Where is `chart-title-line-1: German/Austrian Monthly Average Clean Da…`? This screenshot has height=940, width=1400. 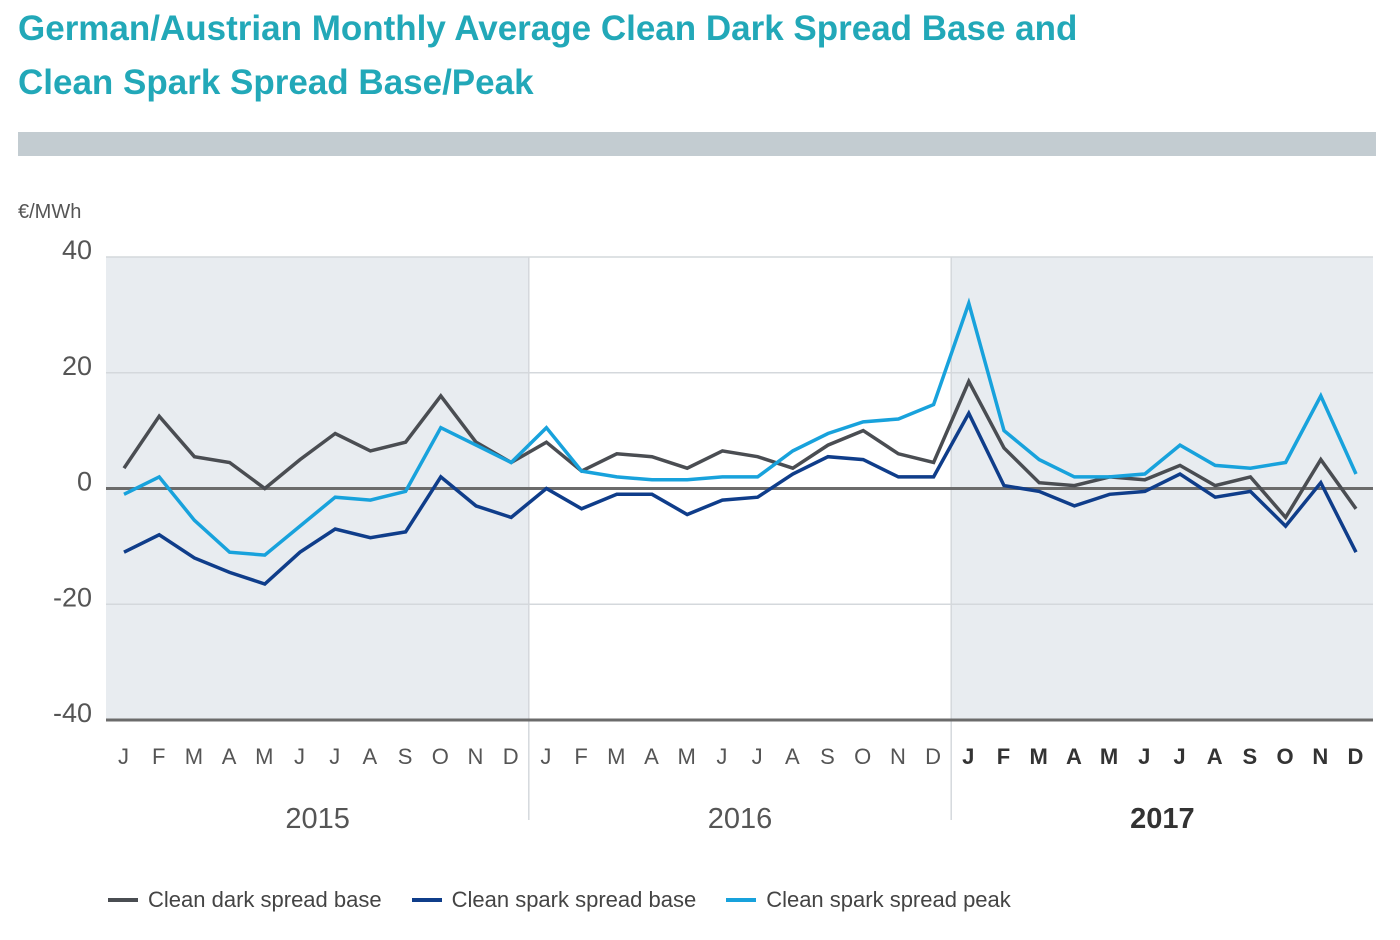 chart-title-line-1: German/Austrian Monthly Average Clean Da… is located at coordinates (548, 28).